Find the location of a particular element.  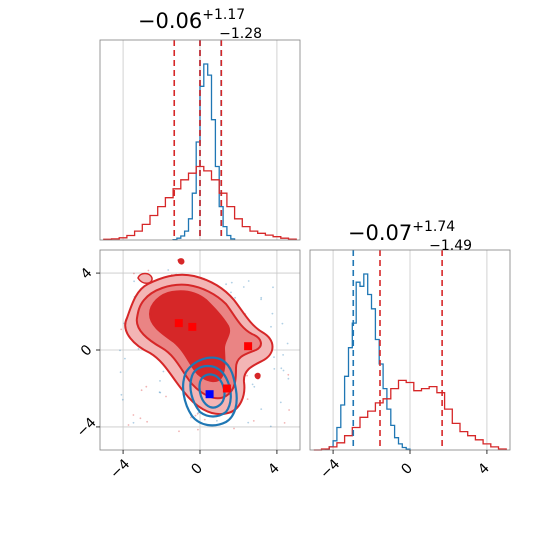

quantile-lines-bottom-right is located at coordinates (397, 350).